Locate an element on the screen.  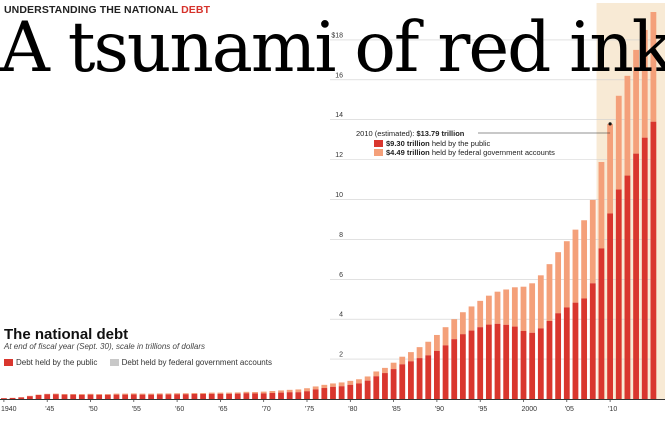
y-tick-label: 12 is located at coordinates (339, 155).